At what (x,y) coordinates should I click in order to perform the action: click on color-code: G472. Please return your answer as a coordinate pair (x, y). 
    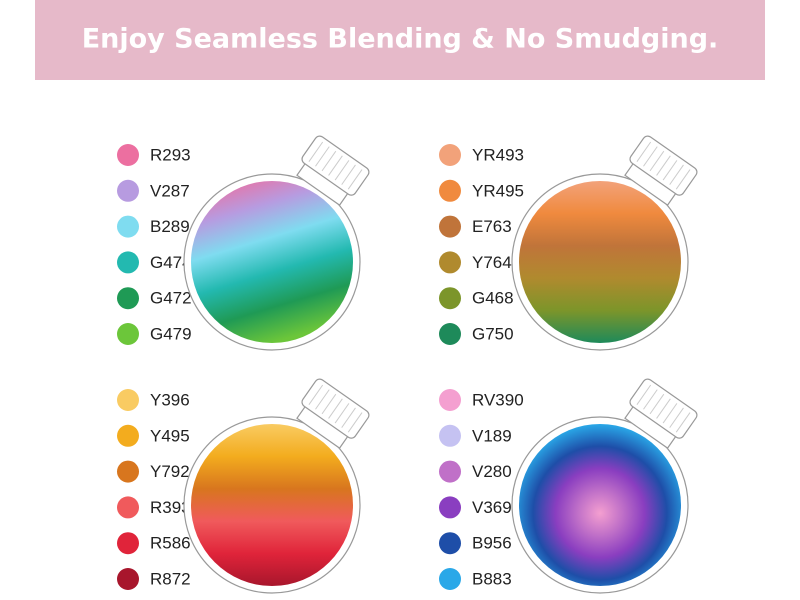
    Looking at the image, I should click on (171, 298).